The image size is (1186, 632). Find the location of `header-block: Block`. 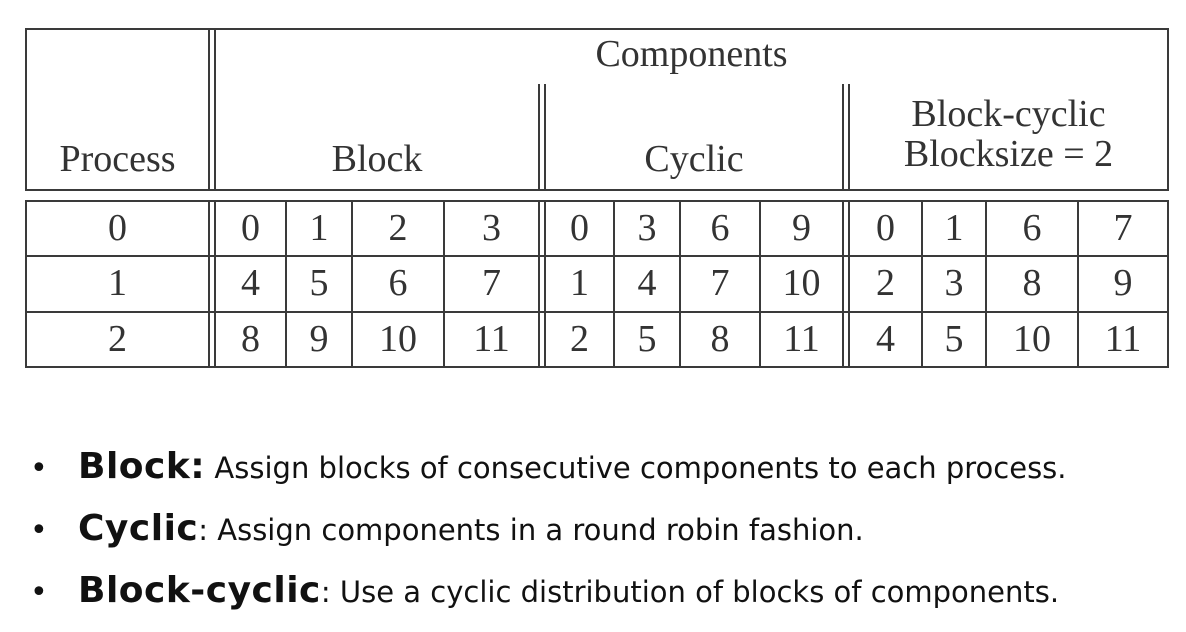

header-block: Block is located at coordinates (377, 159).